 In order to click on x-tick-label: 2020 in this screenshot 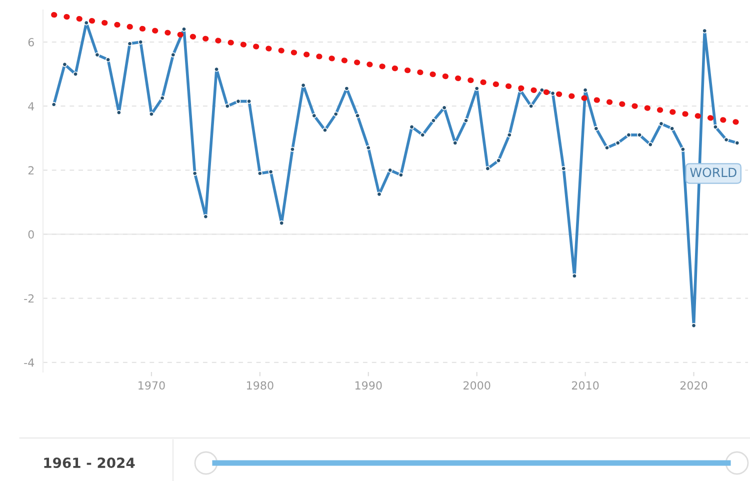, I will do `click(694, 385)`.